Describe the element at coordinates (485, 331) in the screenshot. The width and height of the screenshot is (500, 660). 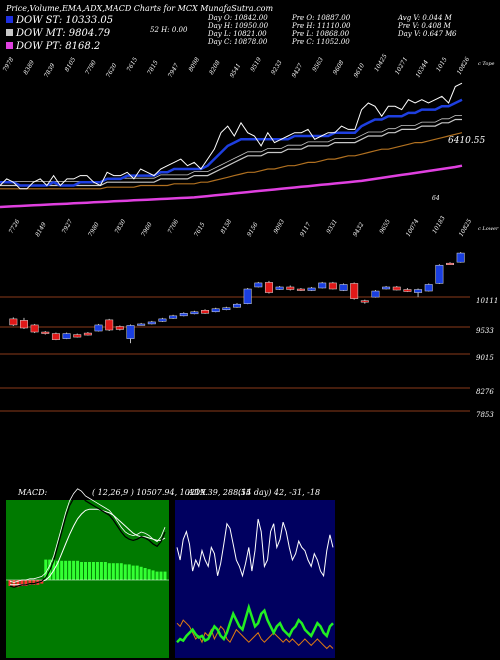
I see `level-label: 9533` at that location.